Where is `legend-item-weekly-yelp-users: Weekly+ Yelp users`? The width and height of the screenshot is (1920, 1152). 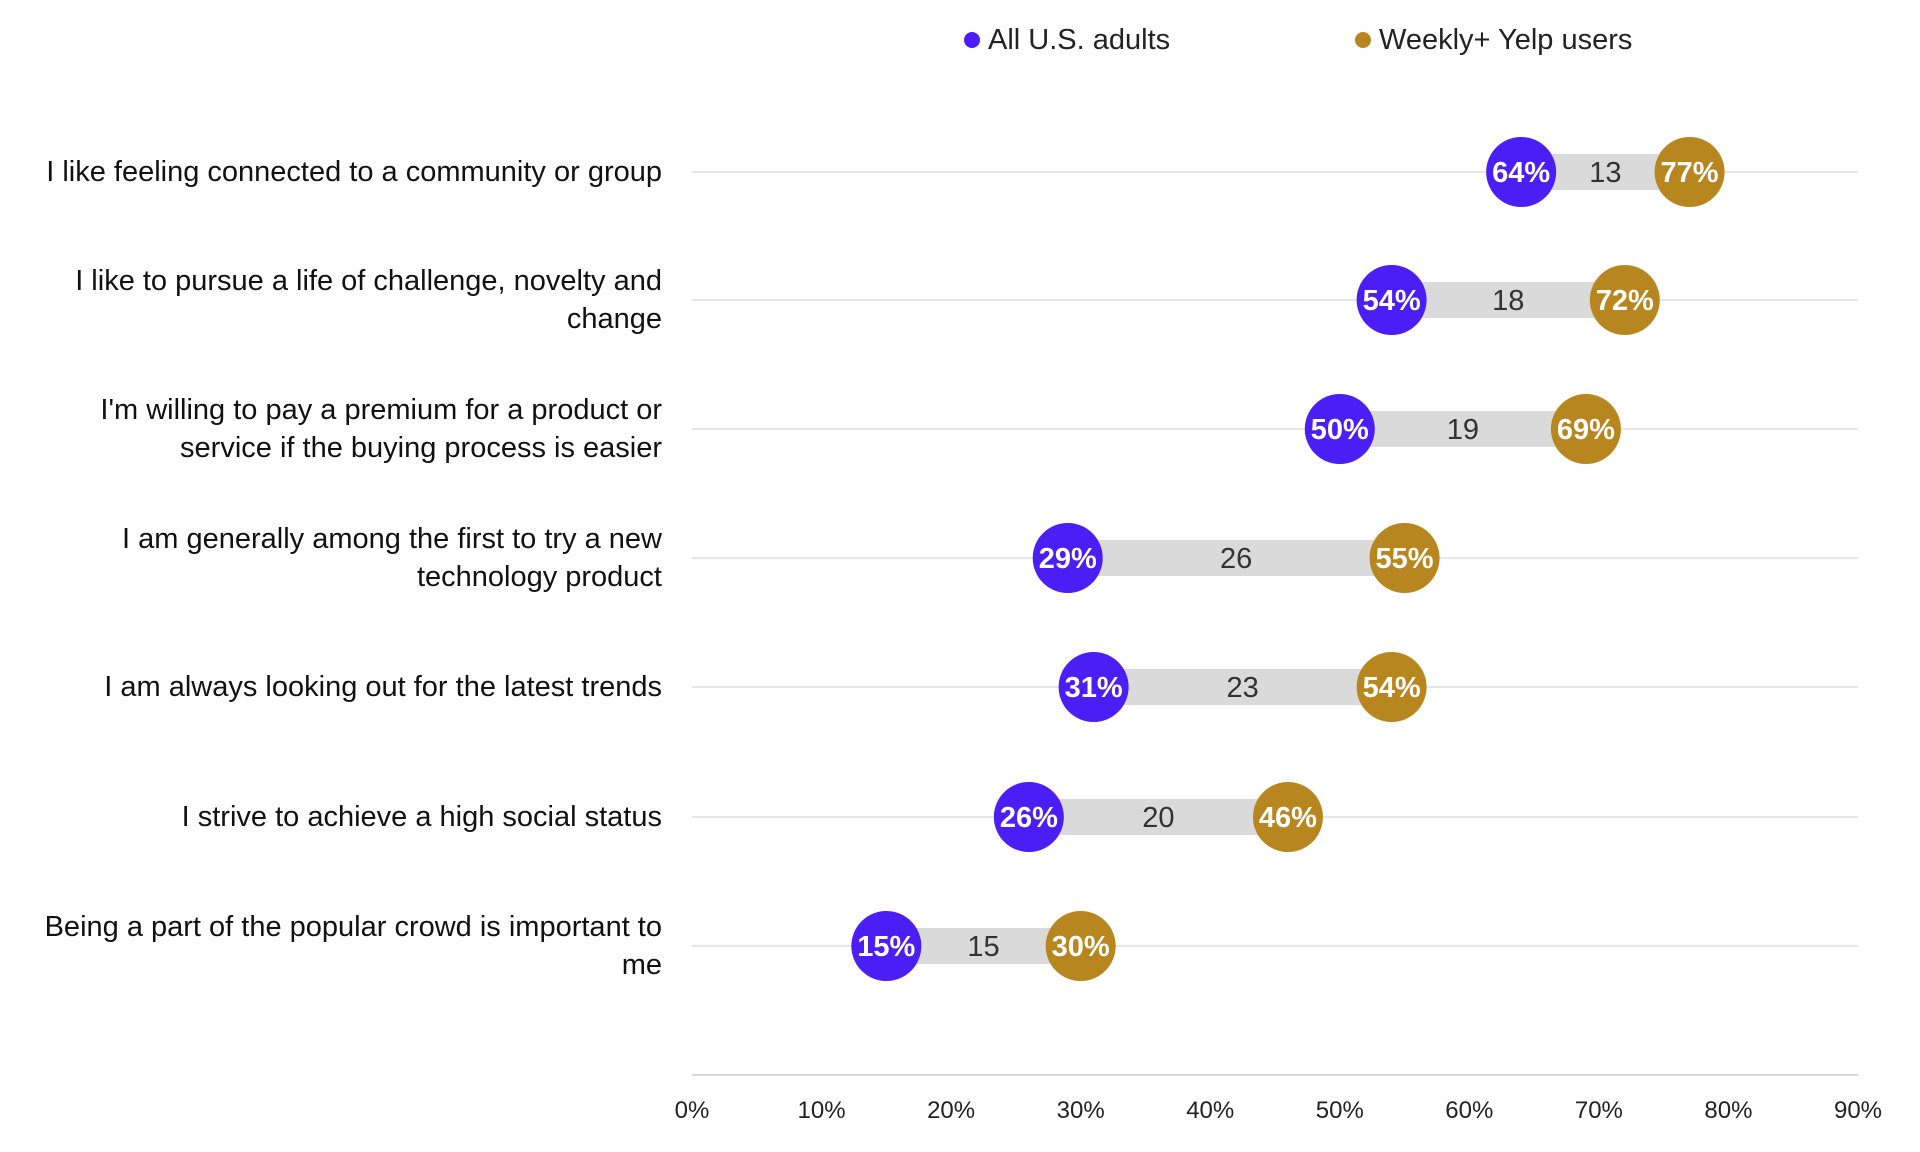
legend-item-weekly-yelp-users: Weekly+ Yelp users is located at coordinates (1493, 40).